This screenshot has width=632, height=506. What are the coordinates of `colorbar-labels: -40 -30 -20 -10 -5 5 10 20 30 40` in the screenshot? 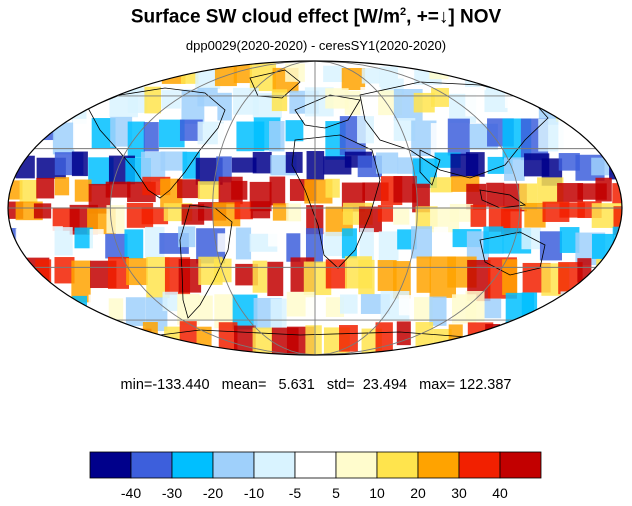 It's located at (314, 493).